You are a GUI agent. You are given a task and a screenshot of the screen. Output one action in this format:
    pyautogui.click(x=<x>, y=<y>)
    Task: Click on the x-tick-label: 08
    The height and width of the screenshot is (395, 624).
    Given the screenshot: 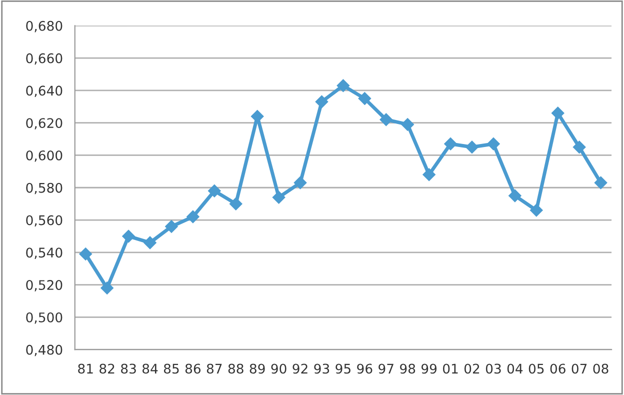 What is the action you would take?
    pyautogui.click(x=600, y=369)
    